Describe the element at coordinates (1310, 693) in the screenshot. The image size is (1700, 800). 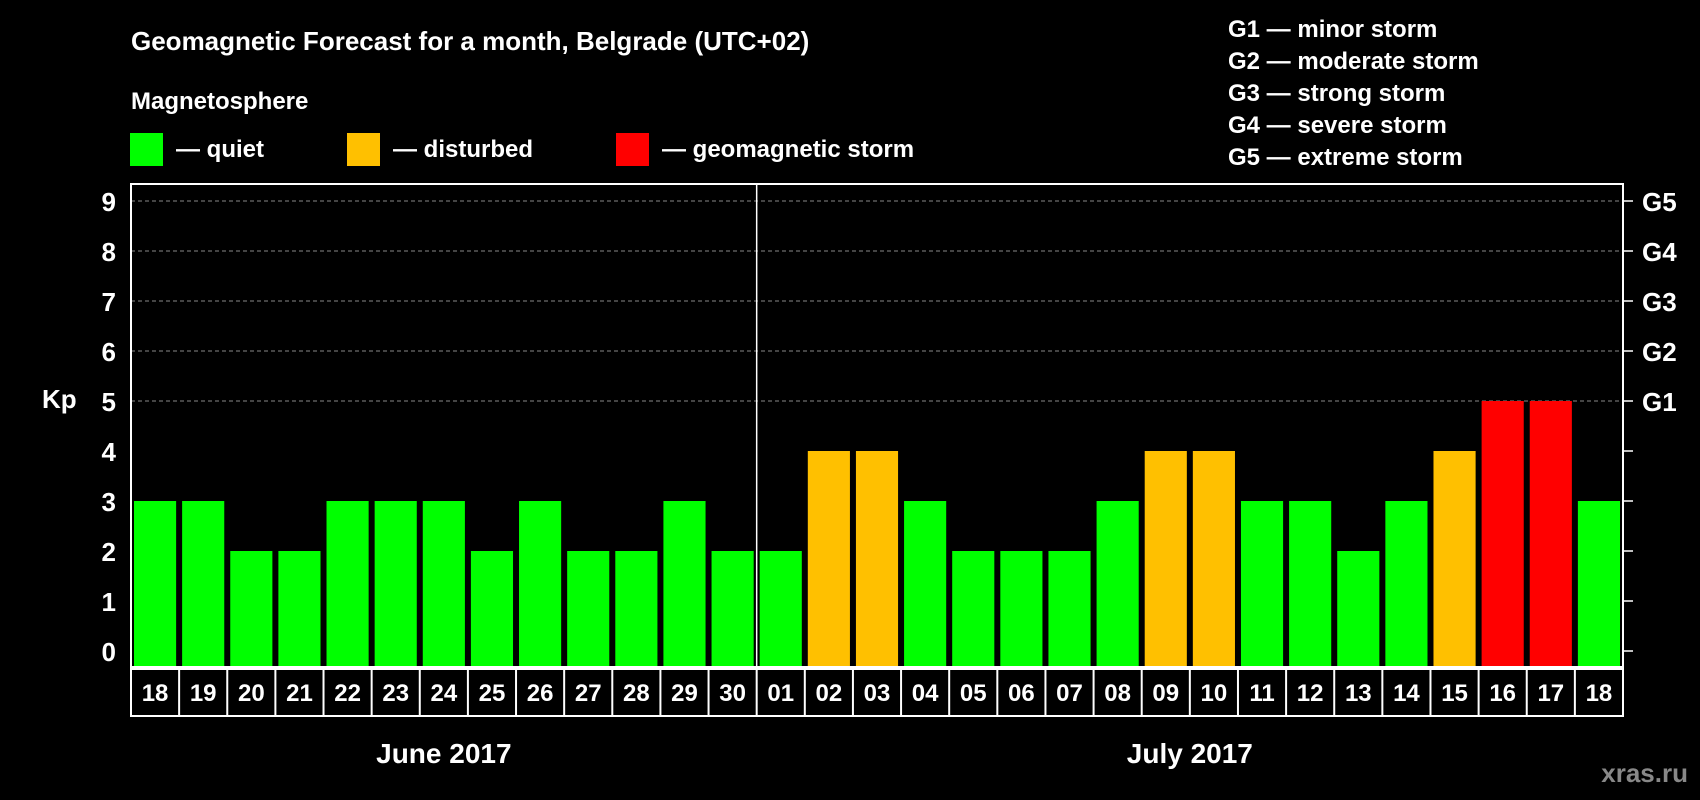
I see `date-label: 12` at that location.